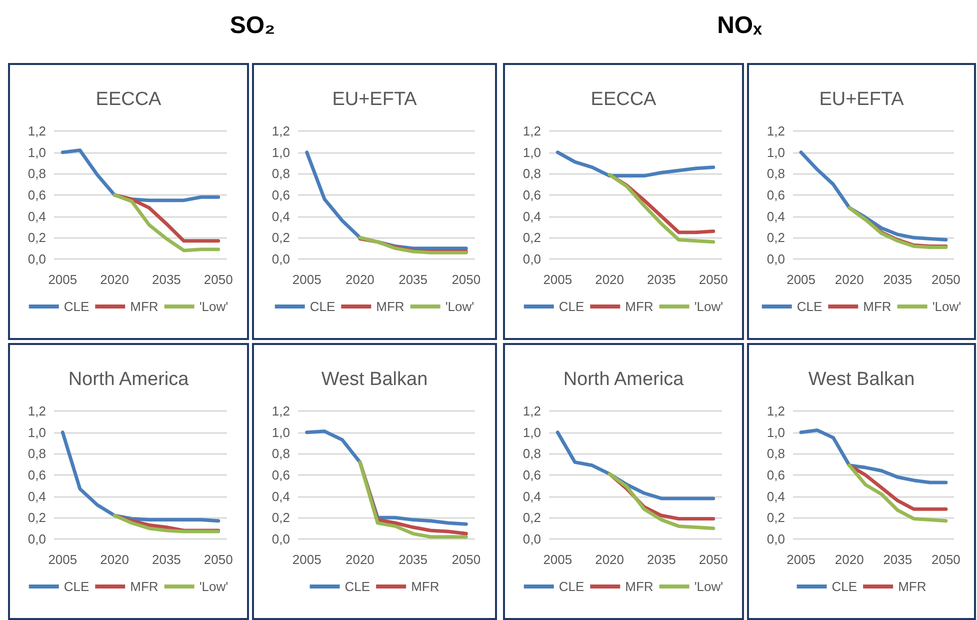 The image size is (977, 620). Describe the element at coordinates (739, 26) in the screenshot. I see `text: NOₓ` at that location.